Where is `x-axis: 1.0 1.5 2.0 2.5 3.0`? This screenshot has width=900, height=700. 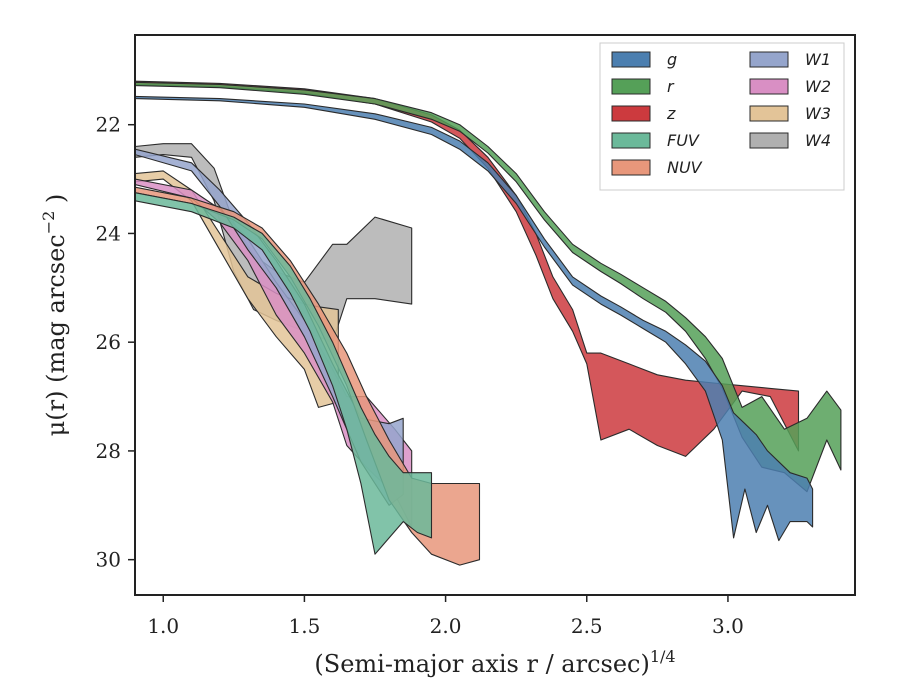
x-axis: 1.0 1.5 2.0 2.5 3.0 is located at coordinates (445, 616).